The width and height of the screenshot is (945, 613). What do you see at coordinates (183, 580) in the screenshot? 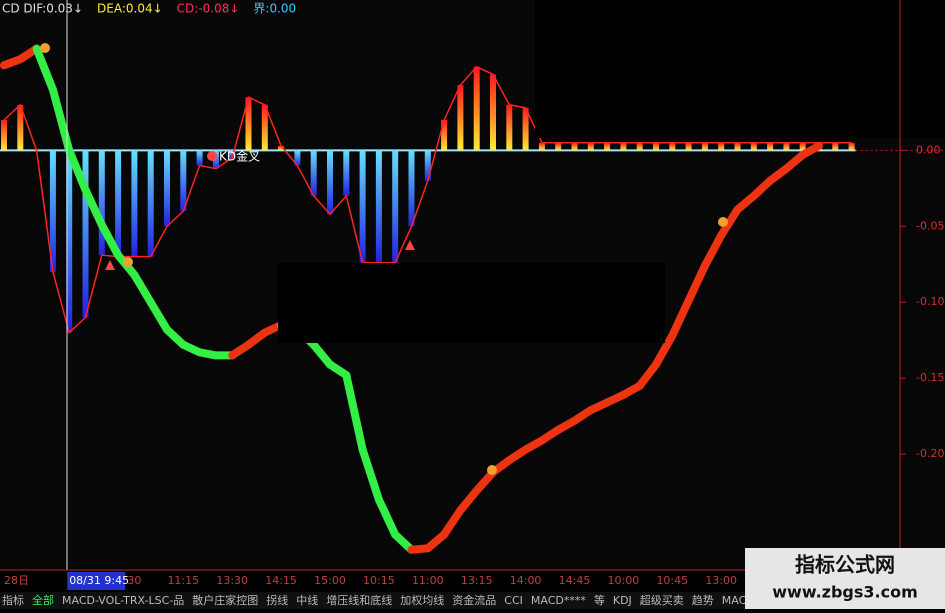
I see `x-tick-label: 11:15` at bounding box center [183, 580].